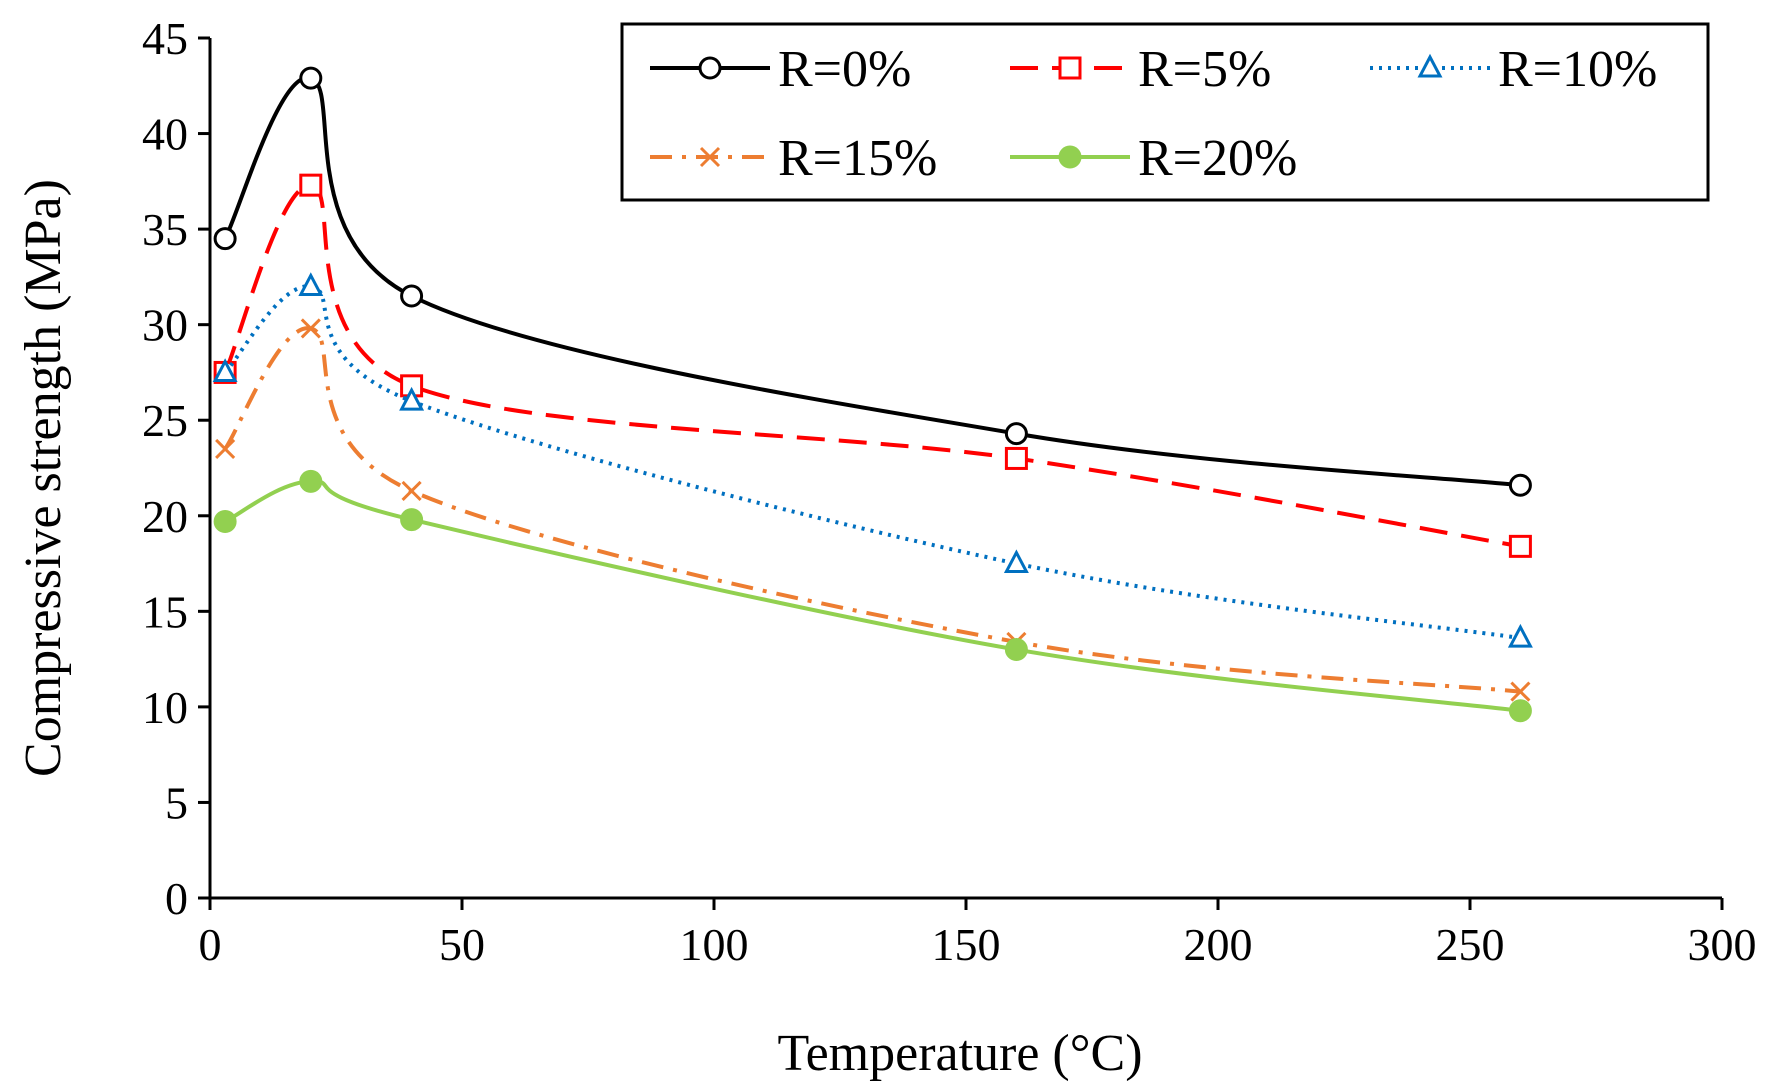 The image size is (1773, 1090). I want to click on legend-label-4: R=15%, so click(857, 158).